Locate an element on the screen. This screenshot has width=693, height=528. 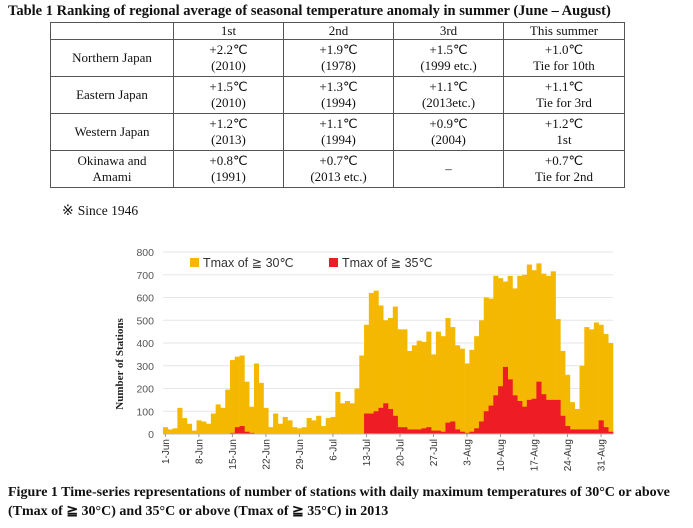
anomaly-value: +0.8℃ is located at coordinates (228, 160).